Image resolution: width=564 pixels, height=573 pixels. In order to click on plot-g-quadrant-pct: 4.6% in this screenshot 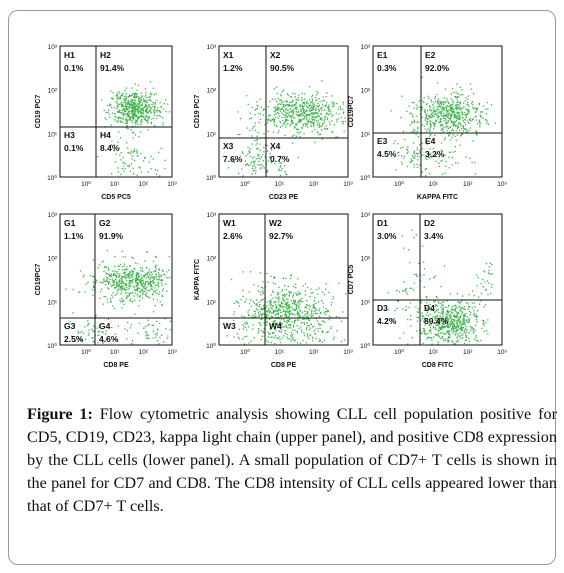, I will do `click(109, 339)`.